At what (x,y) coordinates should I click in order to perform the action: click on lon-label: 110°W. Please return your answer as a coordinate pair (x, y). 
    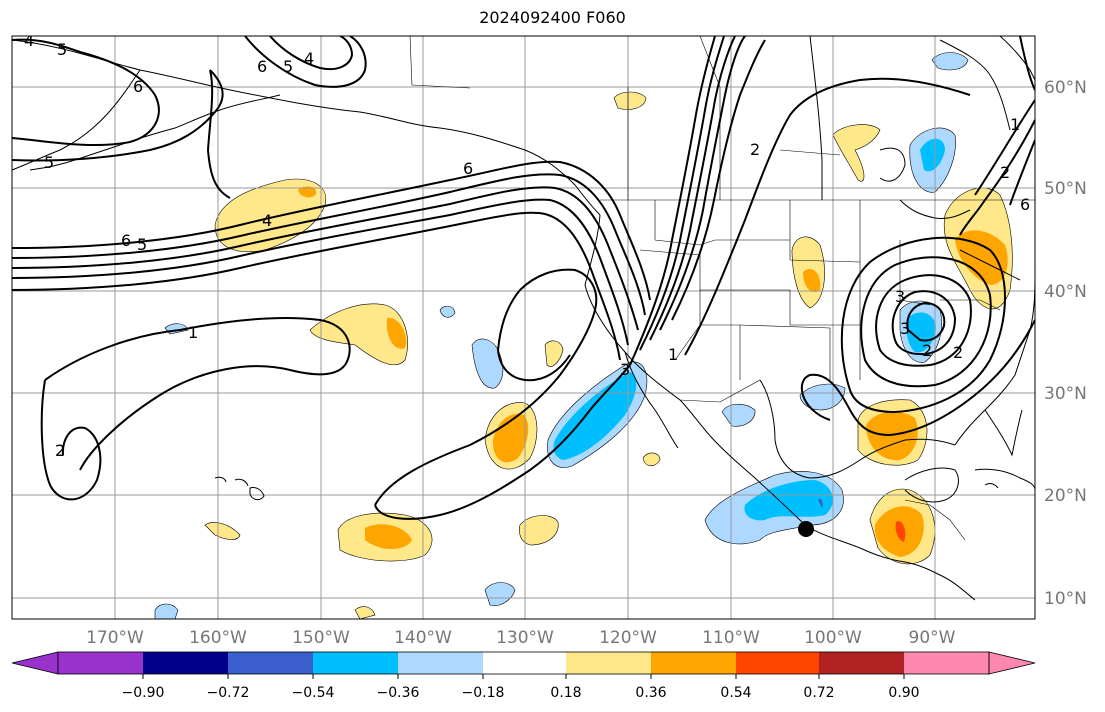
    Looking at the image, I should click on (731, 638).